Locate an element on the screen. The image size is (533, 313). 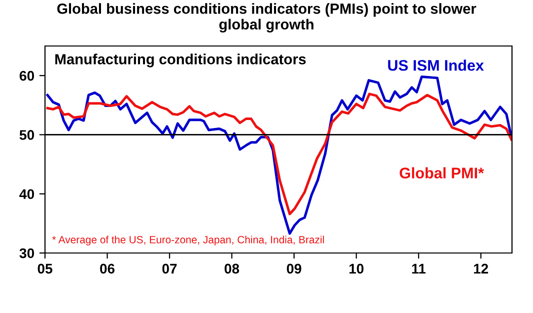
x-tick-label: 09 is located at coordinates (294, 269).